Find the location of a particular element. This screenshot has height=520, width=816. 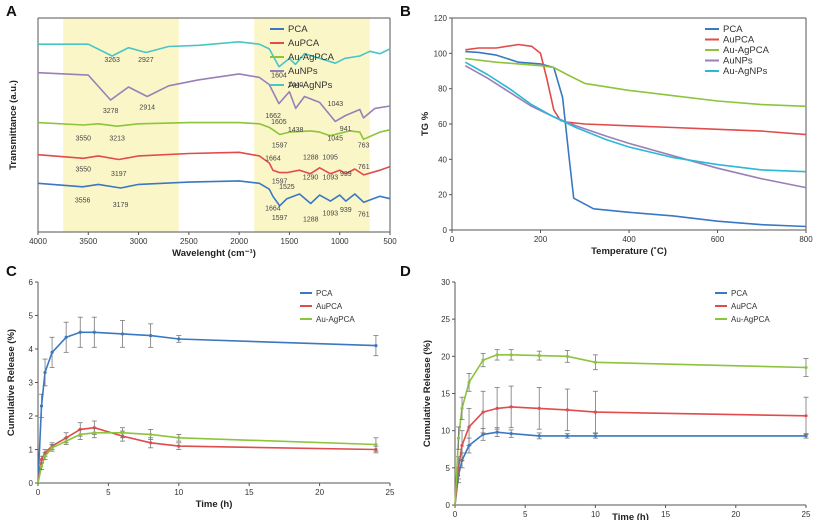

b-legend-label: Au-AgNPs is located at coordinates (745, 71).